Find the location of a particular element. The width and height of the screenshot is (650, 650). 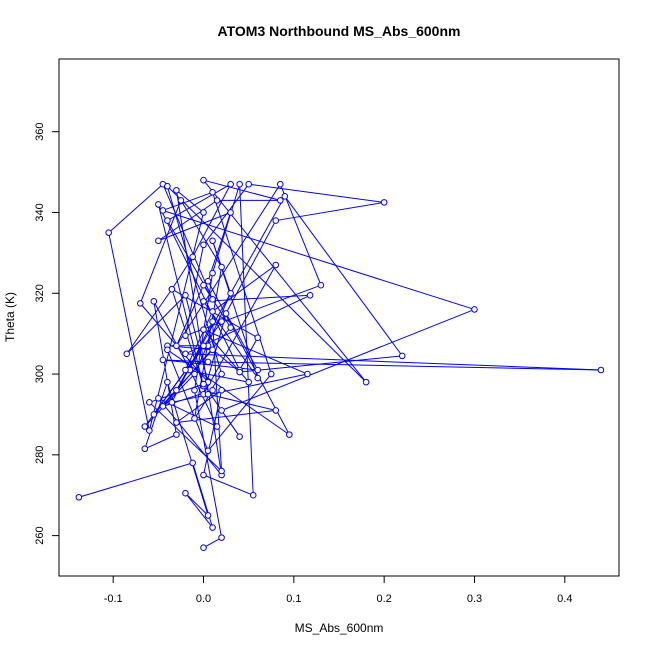

x-tick-label: 0.0 is located at coordinates (203, 599).